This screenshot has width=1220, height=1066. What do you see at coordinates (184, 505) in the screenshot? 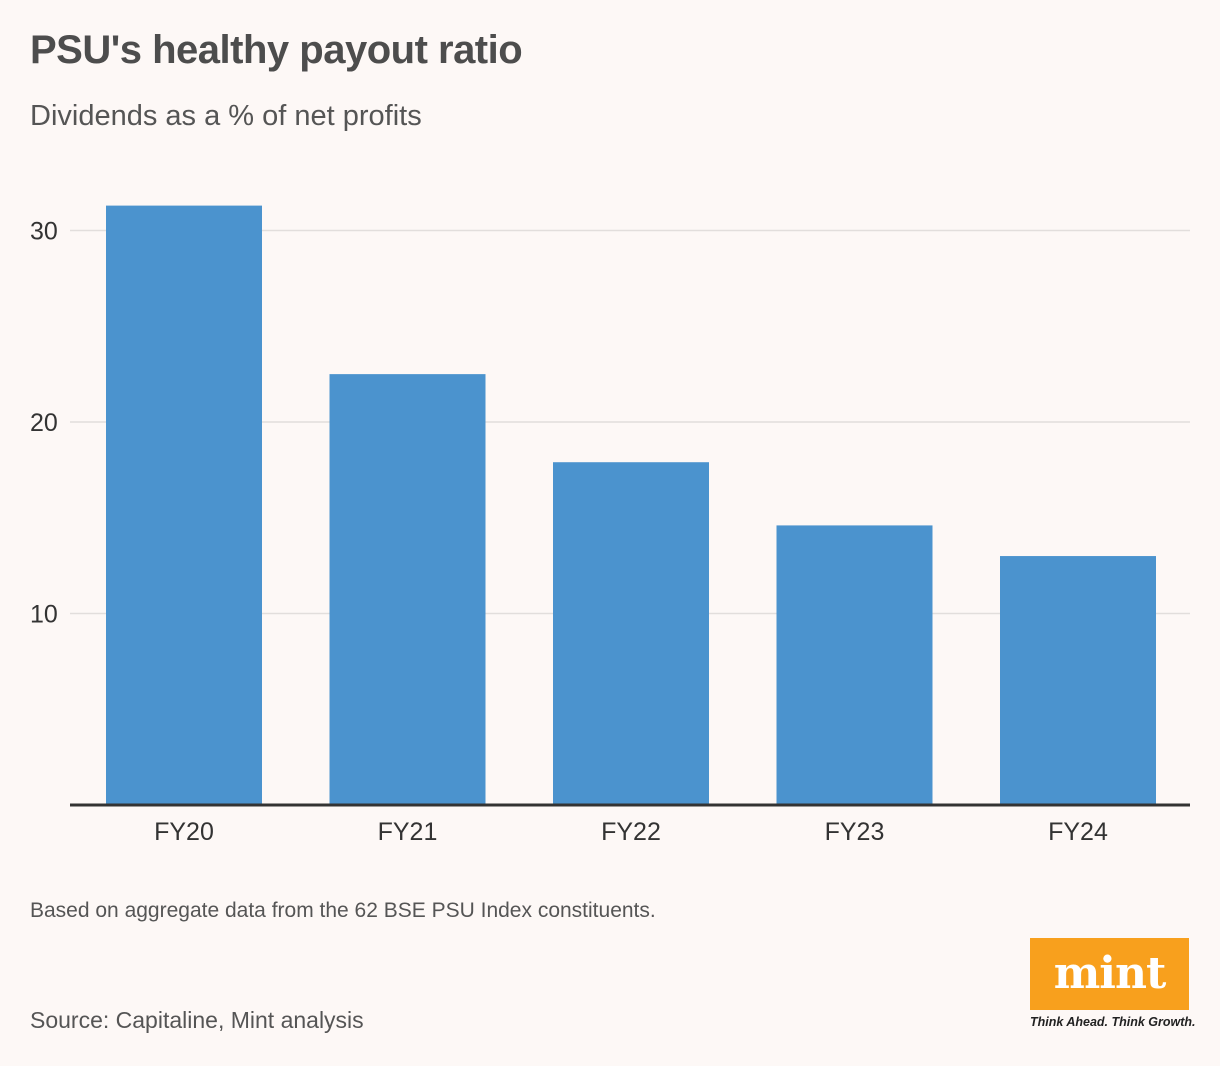
I see `bar-fy20` at bounding box center [184, 505].